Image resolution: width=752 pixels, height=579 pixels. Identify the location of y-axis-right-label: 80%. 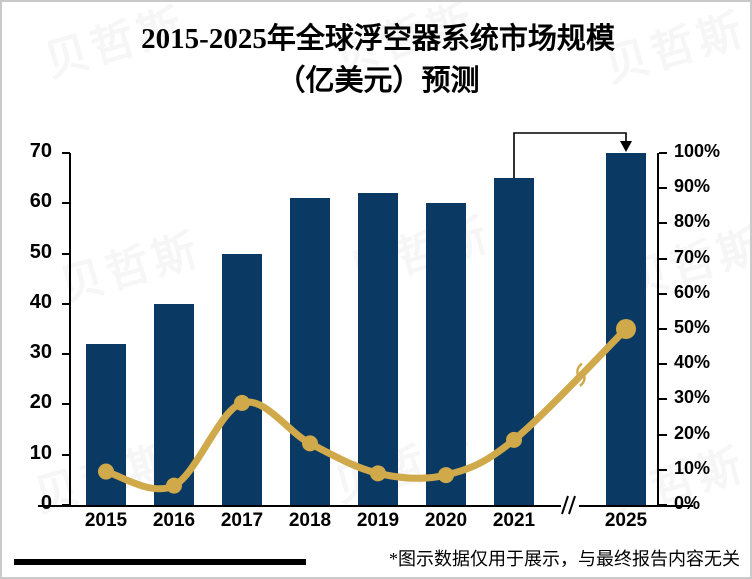
(692, 221).